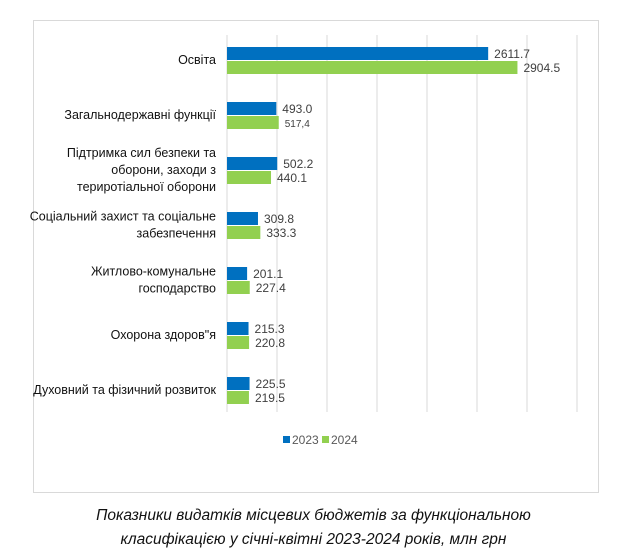  What do you see at coordinates (163, 335) in the screenshot?
I see `category-label: Охорона здоров"я` at bounding box center [163, 335].